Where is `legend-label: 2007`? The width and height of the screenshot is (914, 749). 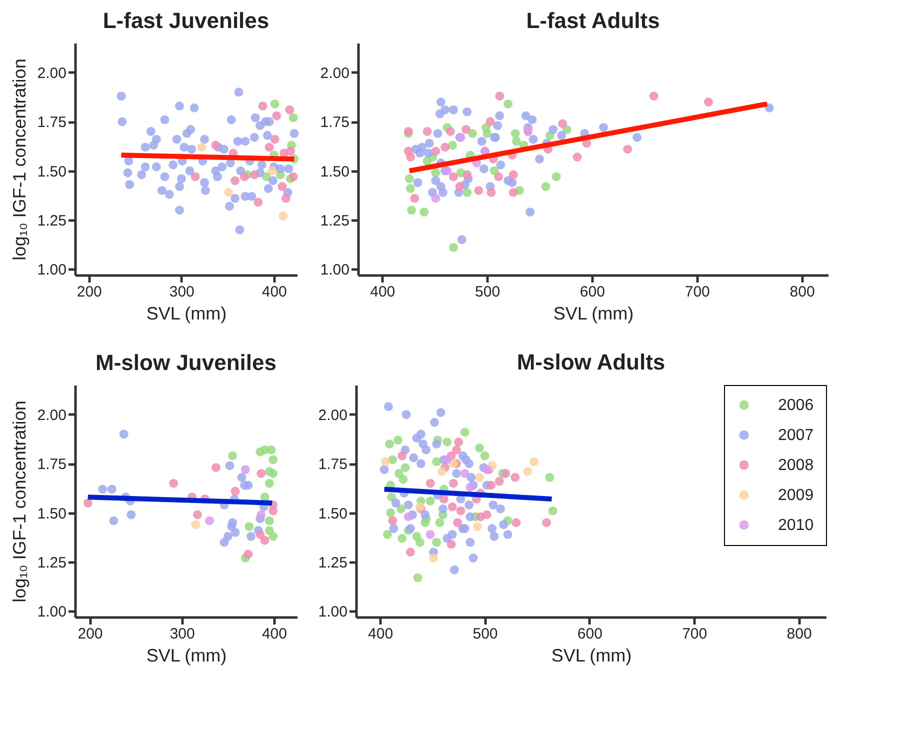 legend-label: 2007 is located at coordinates (796, 435).